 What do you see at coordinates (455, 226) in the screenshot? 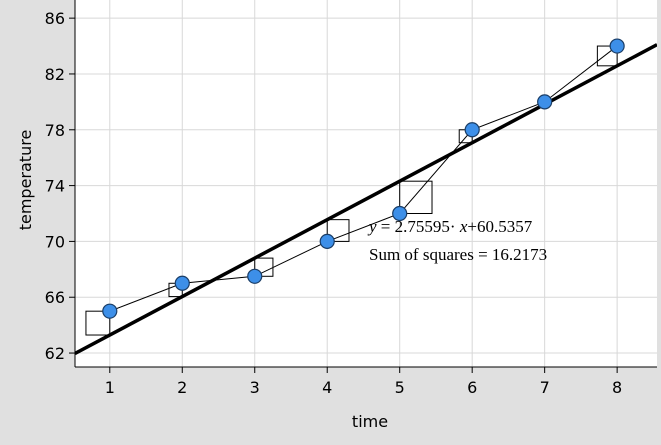
I see `eq-part: ·` at bounding box center [455, 226].